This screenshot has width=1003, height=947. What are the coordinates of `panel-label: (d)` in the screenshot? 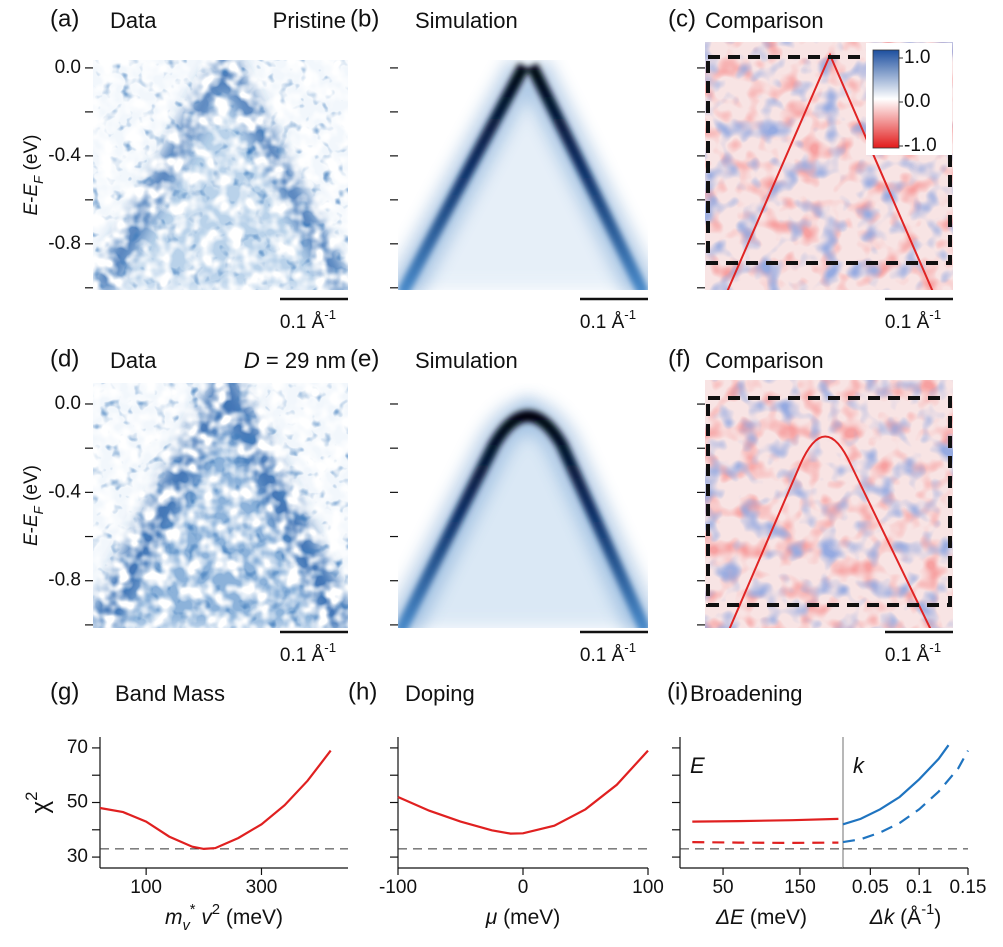 It's located at (64, 358).